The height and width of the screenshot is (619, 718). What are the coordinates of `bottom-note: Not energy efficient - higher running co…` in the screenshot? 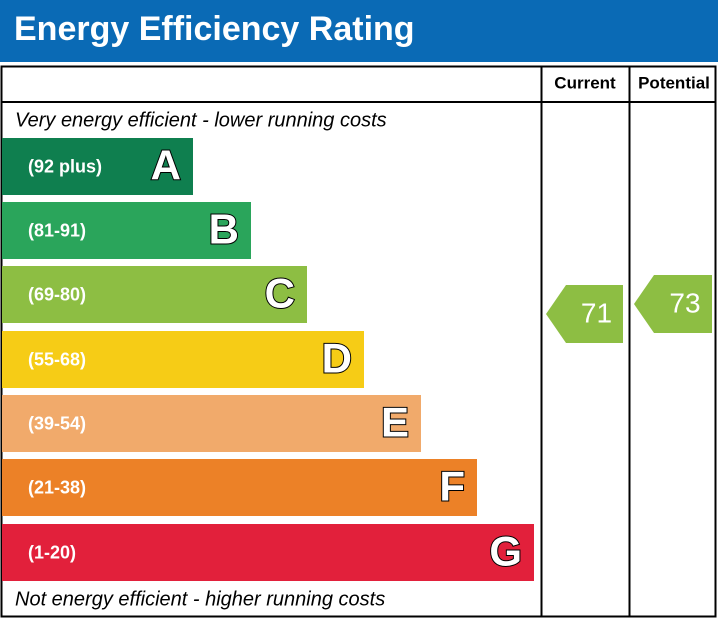 It's located at (200, 599).